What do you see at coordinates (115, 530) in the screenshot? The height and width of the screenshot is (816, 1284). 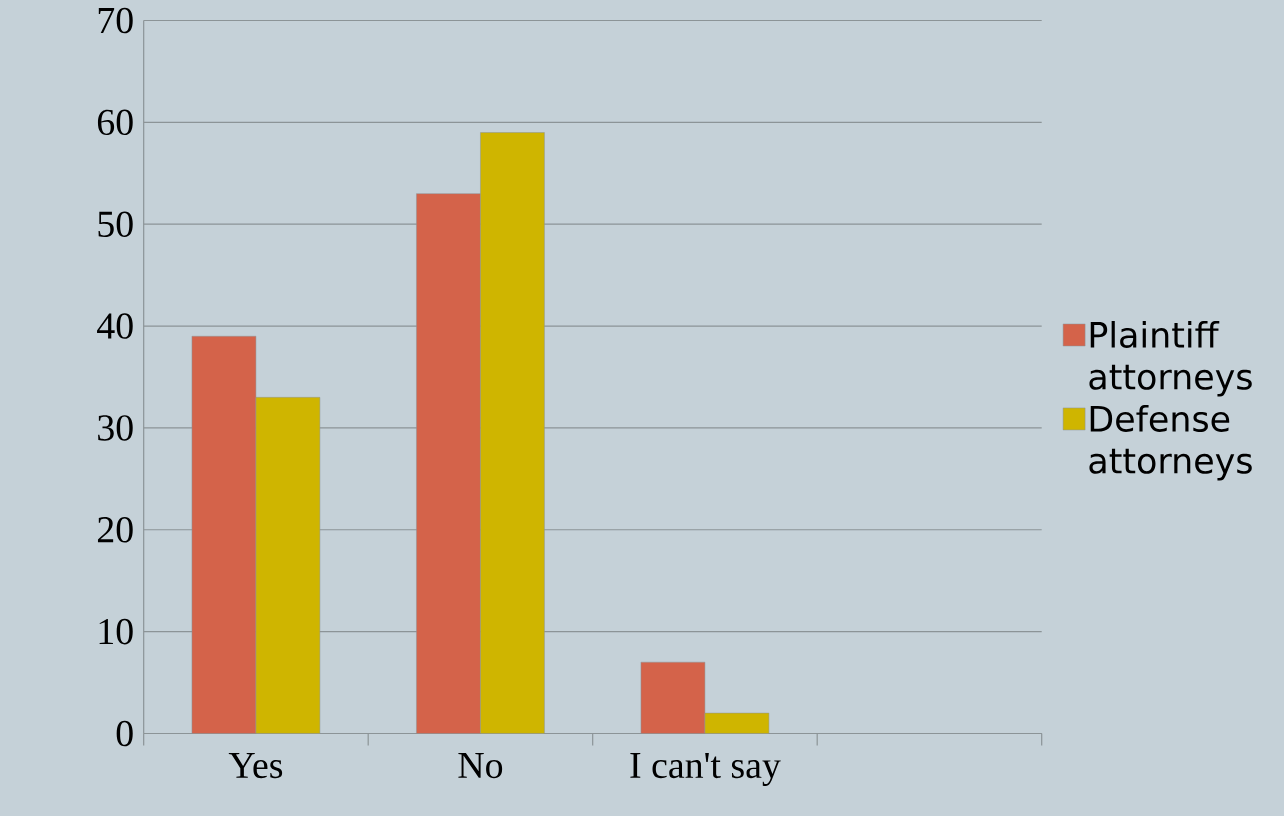 I see `y-tick-label: 20` at bounding box center [115, 530].